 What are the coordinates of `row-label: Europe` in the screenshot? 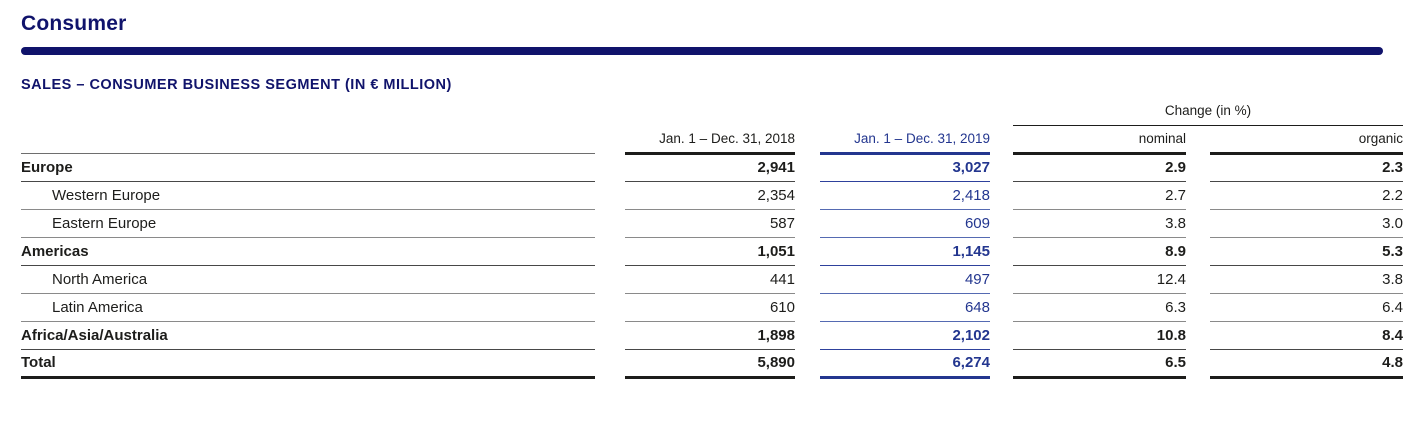 It's located at (308, 167).